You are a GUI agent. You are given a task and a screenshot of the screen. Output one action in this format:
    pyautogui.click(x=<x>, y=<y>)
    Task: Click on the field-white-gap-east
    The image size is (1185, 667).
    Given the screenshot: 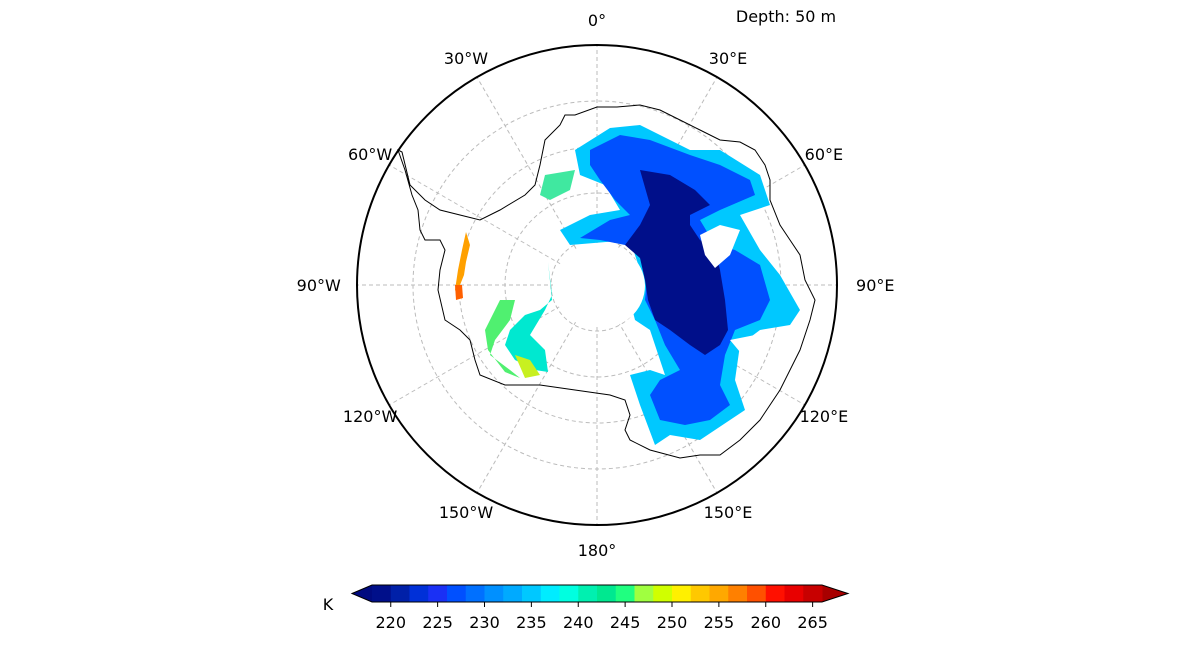 What is the action you would take?
    pyautogui.click(x=720, y=246)
    